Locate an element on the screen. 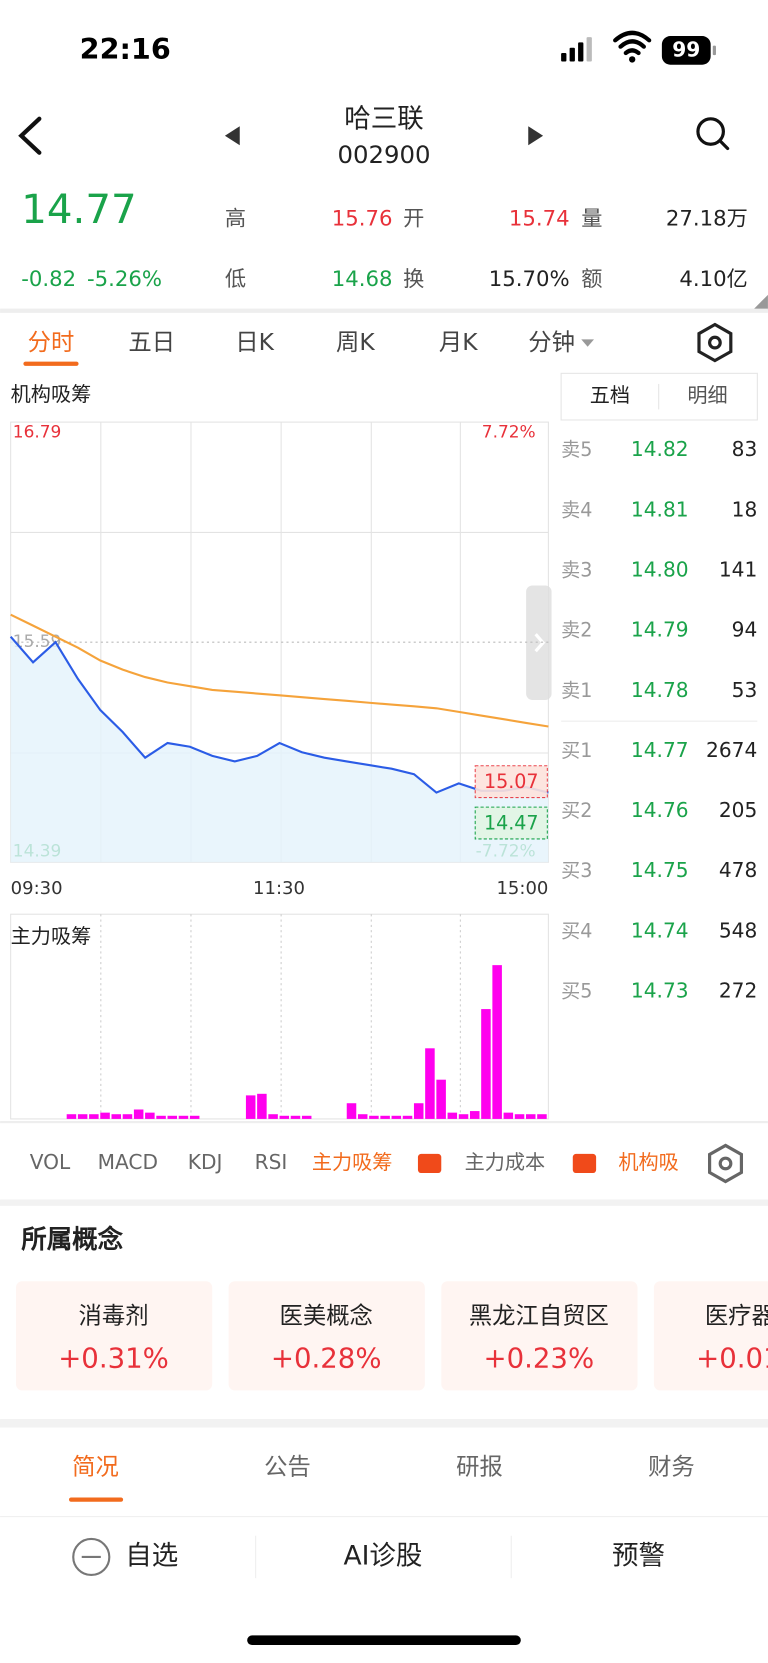 The height and width of the screenshot is (1663, 768). action-button: 预警 is located at coordinates (638, 1555).